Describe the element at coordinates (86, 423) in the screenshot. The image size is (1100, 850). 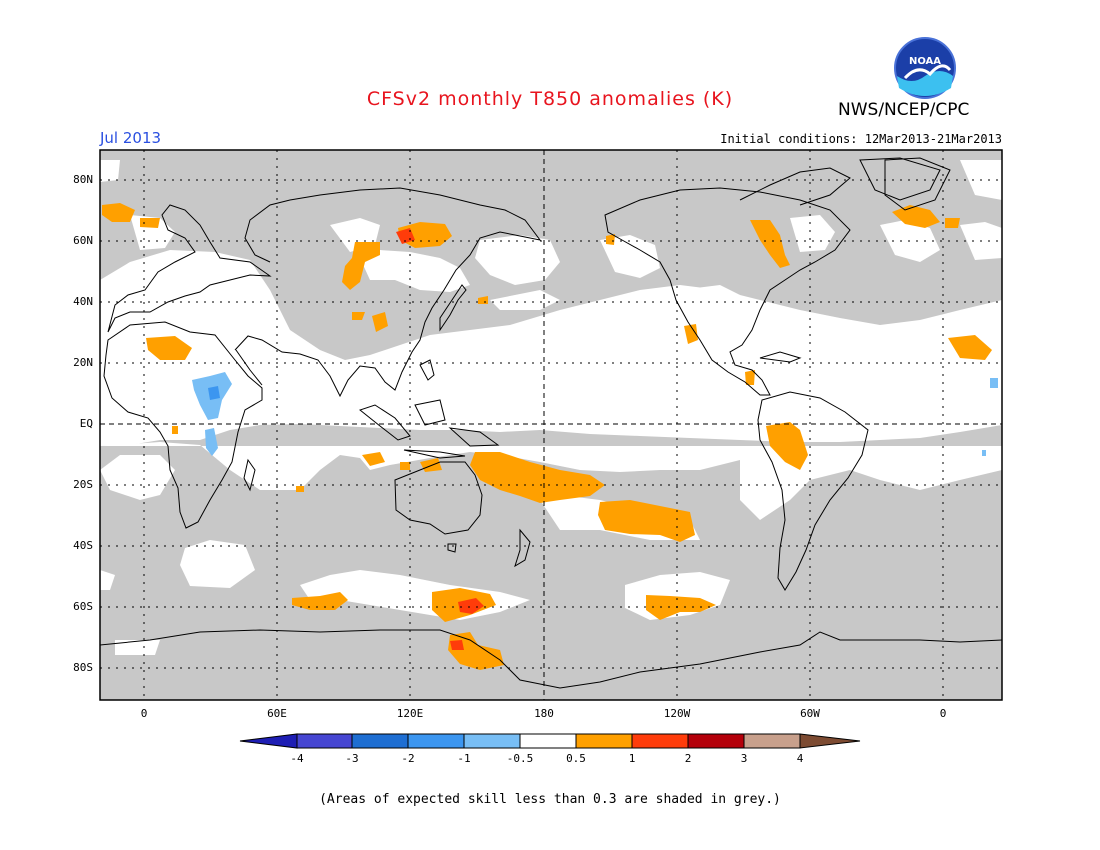
I see `lat-label: EQ` at that location.